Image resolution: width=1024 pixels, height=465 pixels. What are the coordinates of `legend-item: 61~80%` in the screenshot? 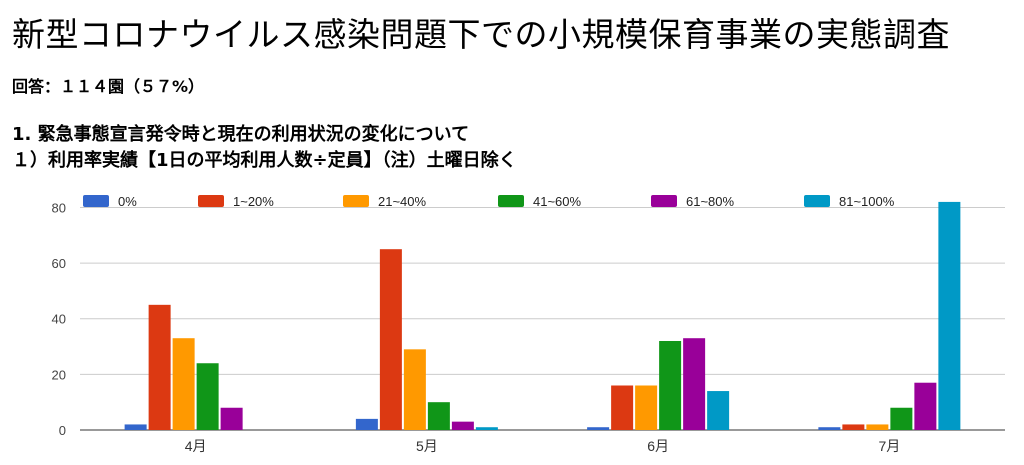 It's located at (693, 201).